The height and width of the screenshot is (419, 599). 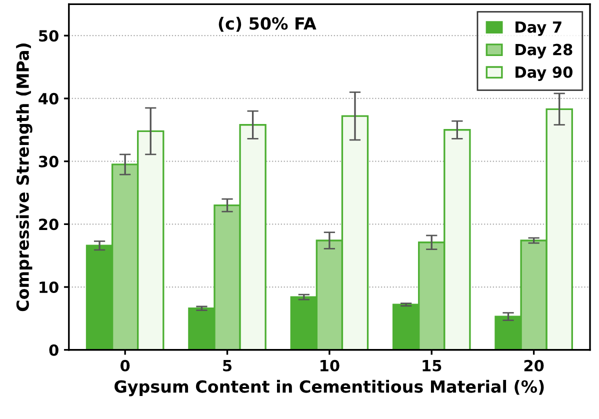 What do you see at coordinates (544, 51) in the screenshot?
I see `legend-label: Day 28` at bounding box center [544, 51].